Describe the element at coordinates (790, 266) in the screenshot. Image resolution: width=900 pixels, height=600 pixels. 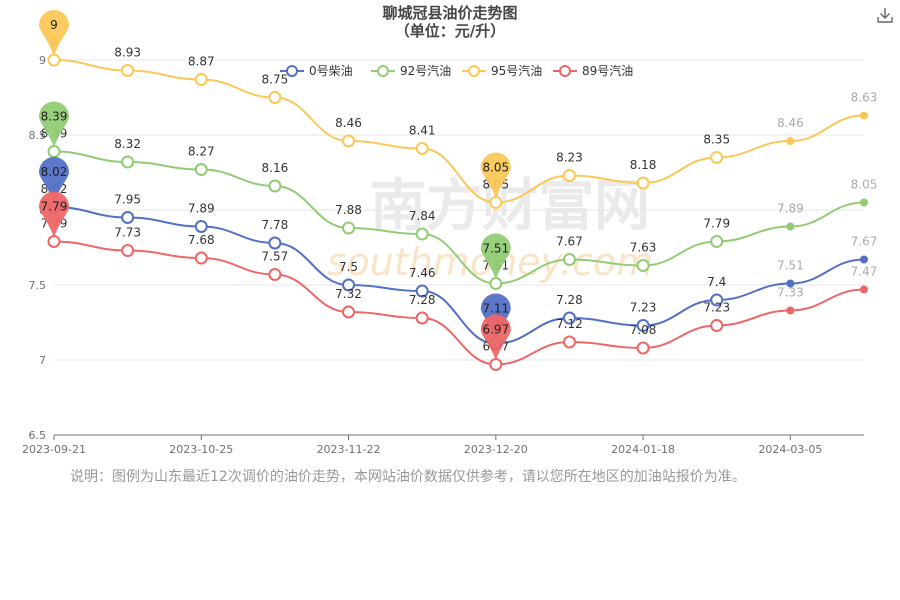
I see `data-label: 7.51` at that location.